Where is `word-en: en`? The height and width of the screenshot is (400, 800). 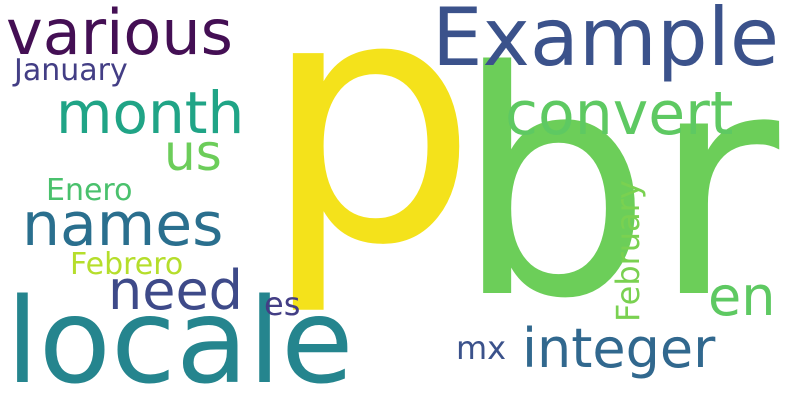 word-en: en is located at coordinates (742, 296).